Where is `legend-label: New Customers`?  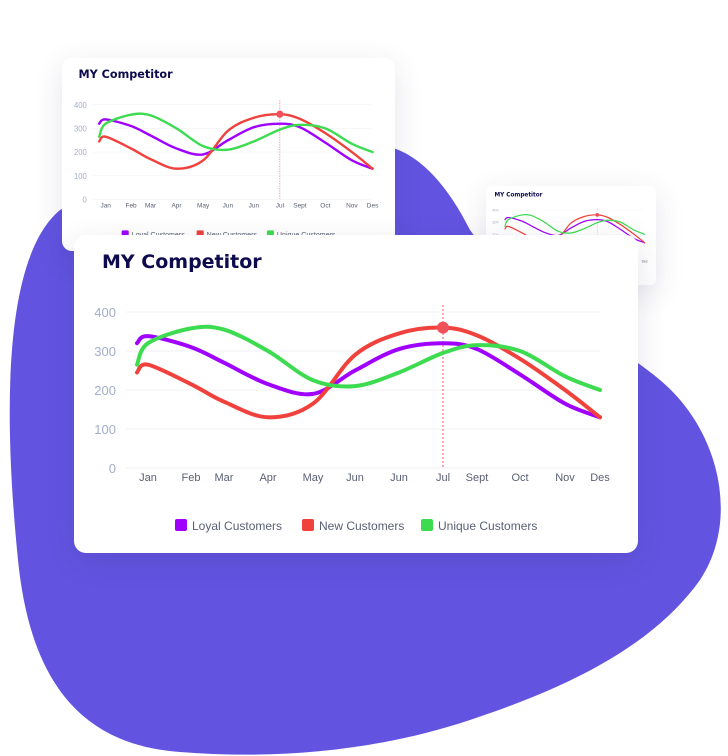
legend-label: New Customers is located at coordinates (361, 526).